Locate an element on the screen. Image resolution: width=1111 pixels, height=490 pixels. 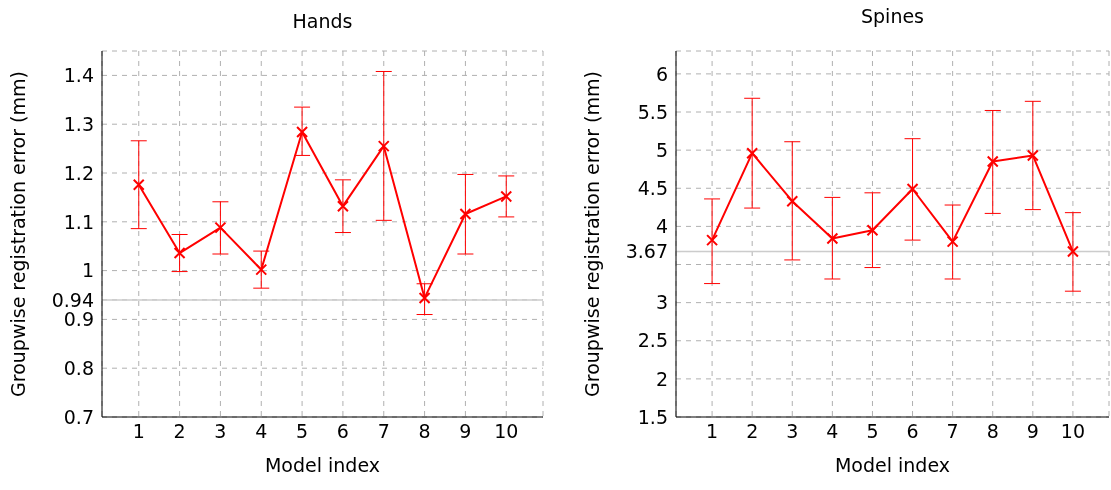
y-tick-label: 4.5 is located at coordinates (652, 187).